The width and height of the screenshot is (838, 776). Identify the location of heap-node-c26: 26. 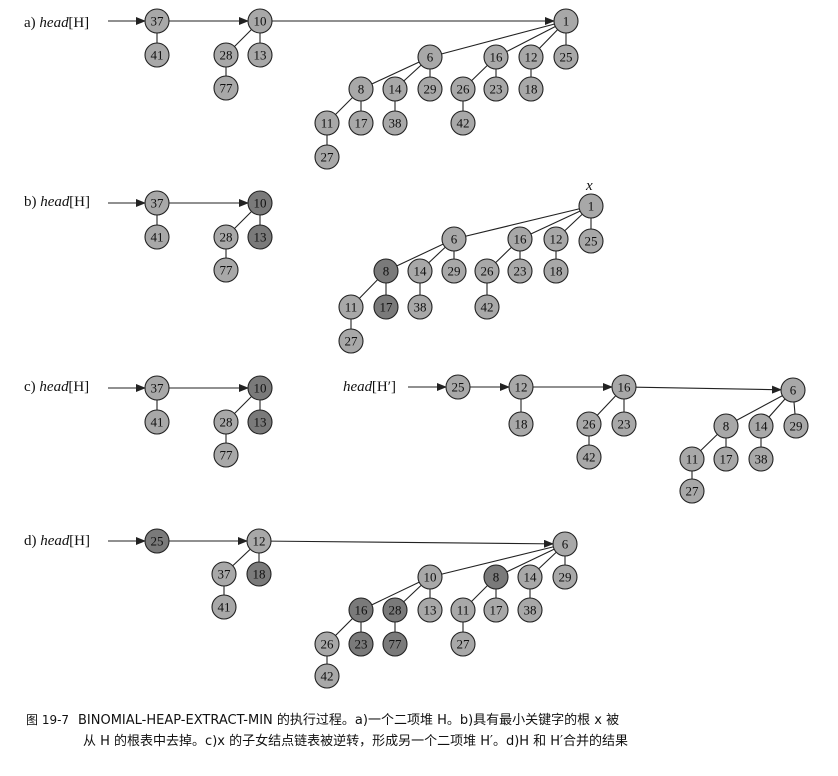
(589, 424).